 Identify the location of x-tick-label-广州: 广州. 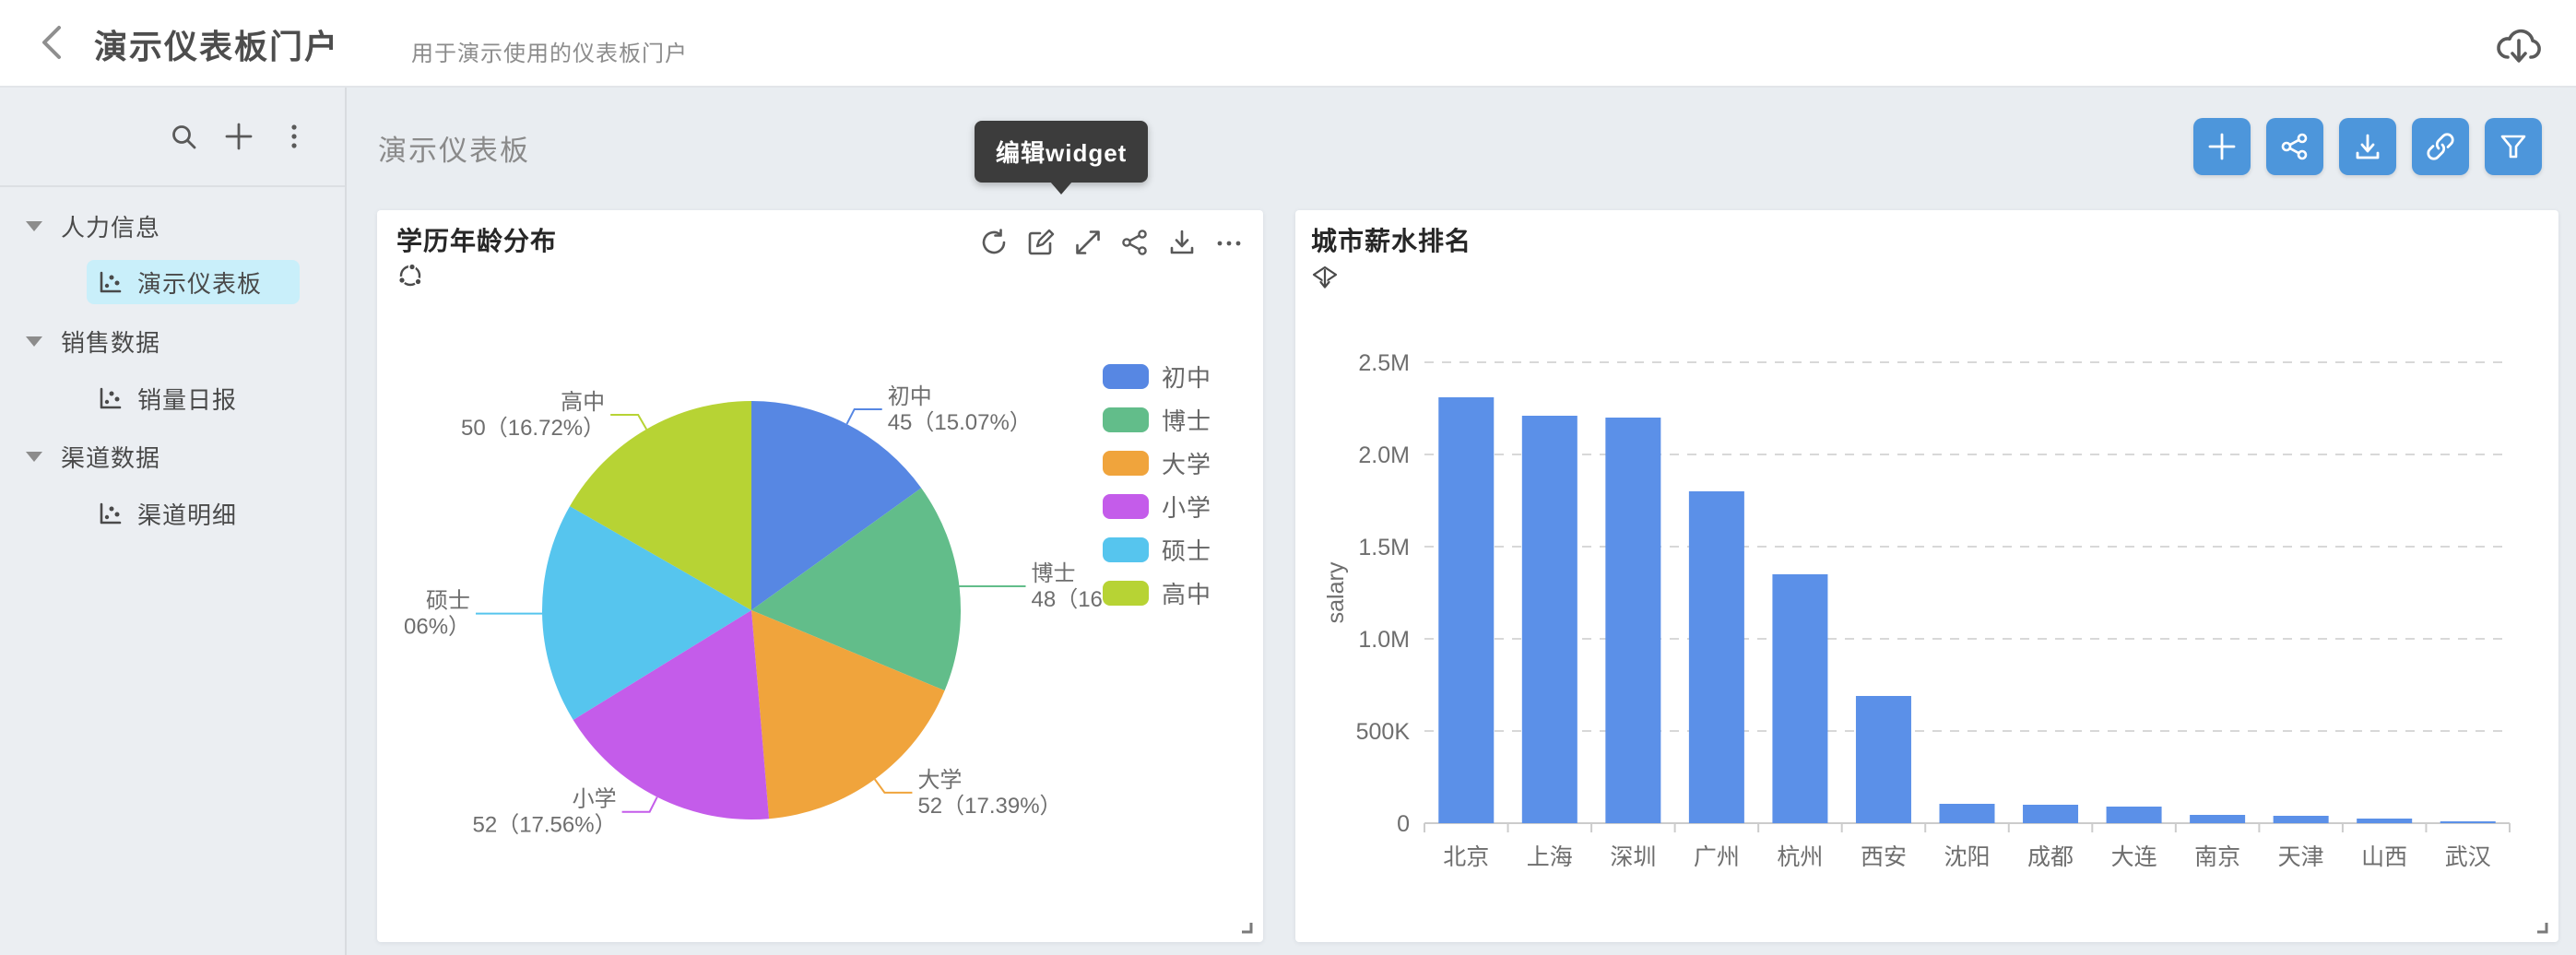
(1717, 857).